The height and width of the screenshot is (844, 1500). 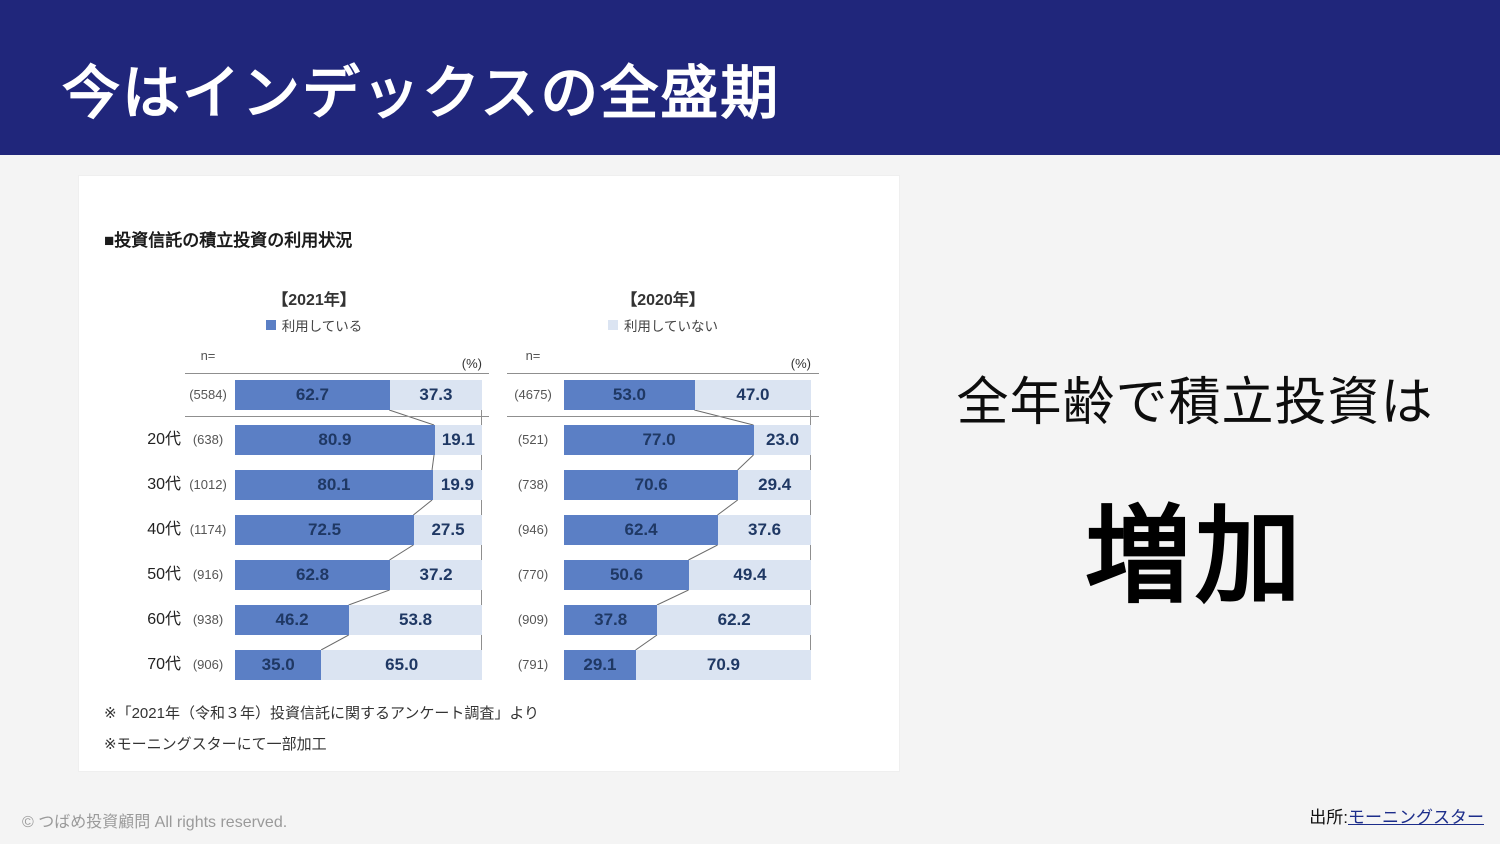 I want to click on bar-segment-not-used: 49.4, so click(x=749, y=575).